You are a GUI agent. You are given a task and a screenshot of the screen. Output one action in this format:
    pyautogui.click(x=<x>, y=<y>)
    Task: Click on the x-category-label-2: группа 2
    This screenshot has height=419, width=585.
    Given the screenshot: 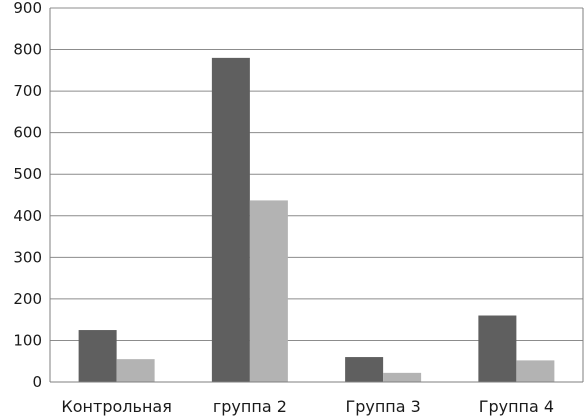 What is the action you would take?
    pyautogui.click(x=250, y=406)
    